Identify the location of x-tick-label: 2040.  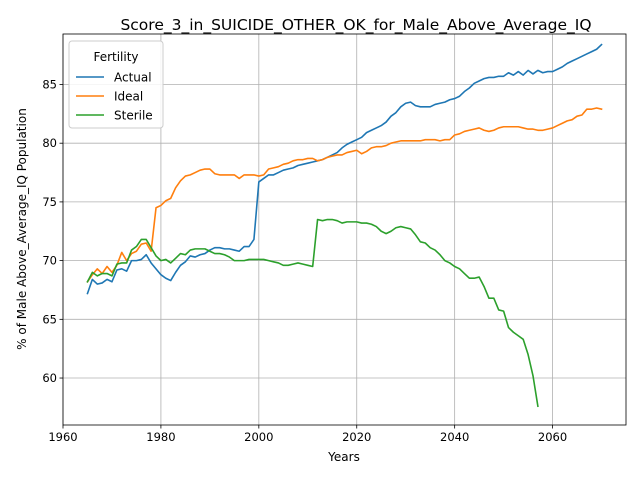
(454, 437).